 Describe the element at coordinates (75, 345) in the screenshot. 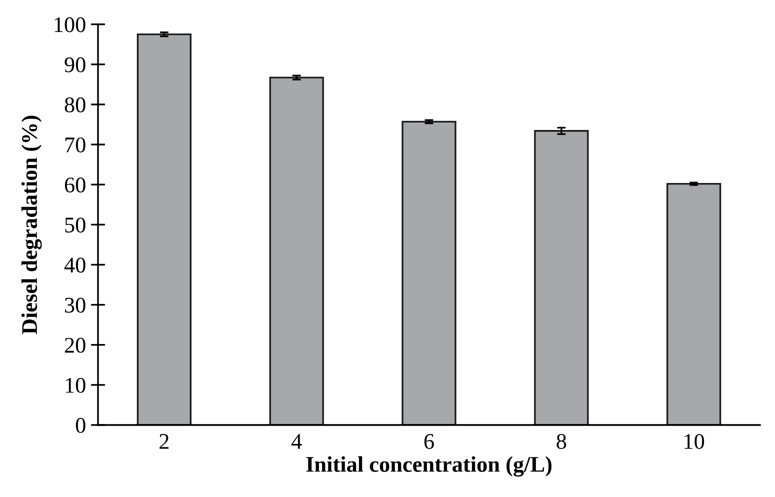

I see `y-tick-label: 20` at that location.